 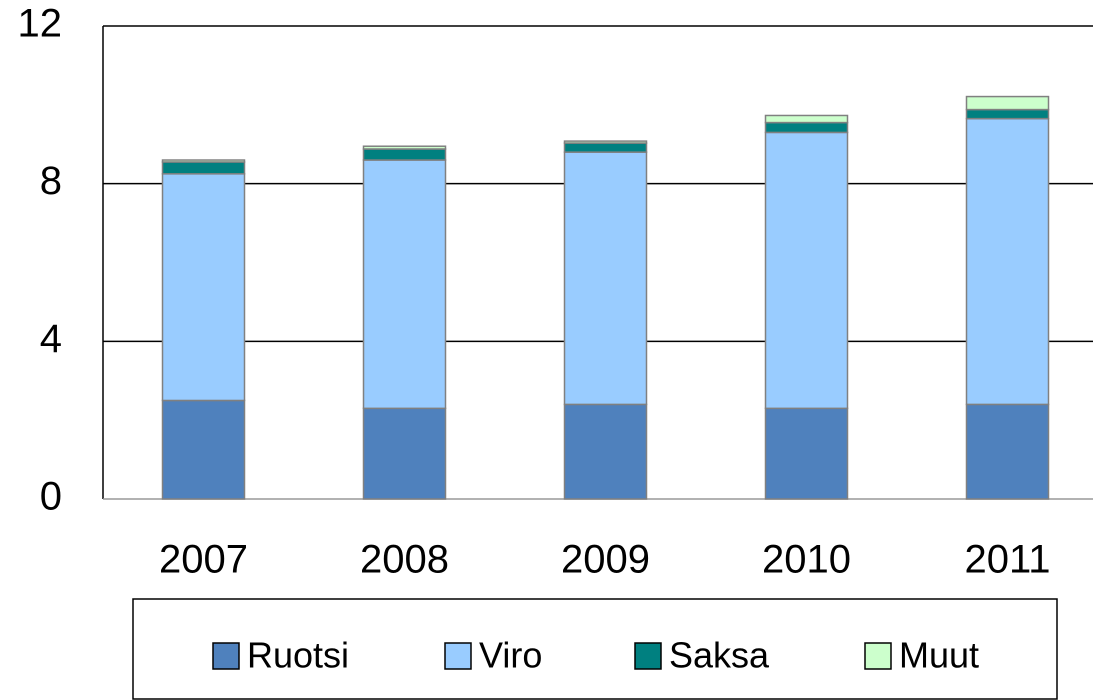 What do you see at coordinates (719, 655) in the screenshot?
I see `legend-label: Saksa` at bounding box center [719, 655].